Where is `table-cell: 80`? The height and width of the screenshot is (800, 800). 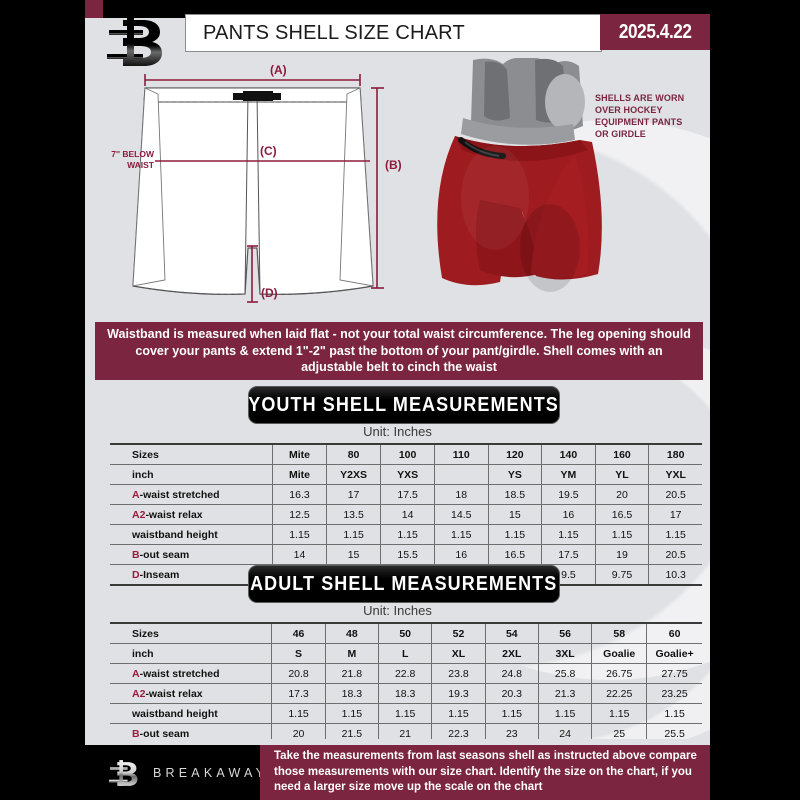 table-cell: 80 is located at coordinates (353, 454).